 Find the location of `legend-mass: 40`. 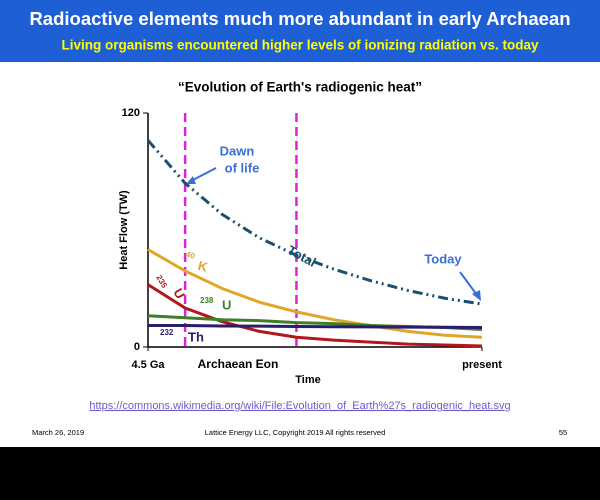

legend-mass: 40 is located at coordinates (191, 255).